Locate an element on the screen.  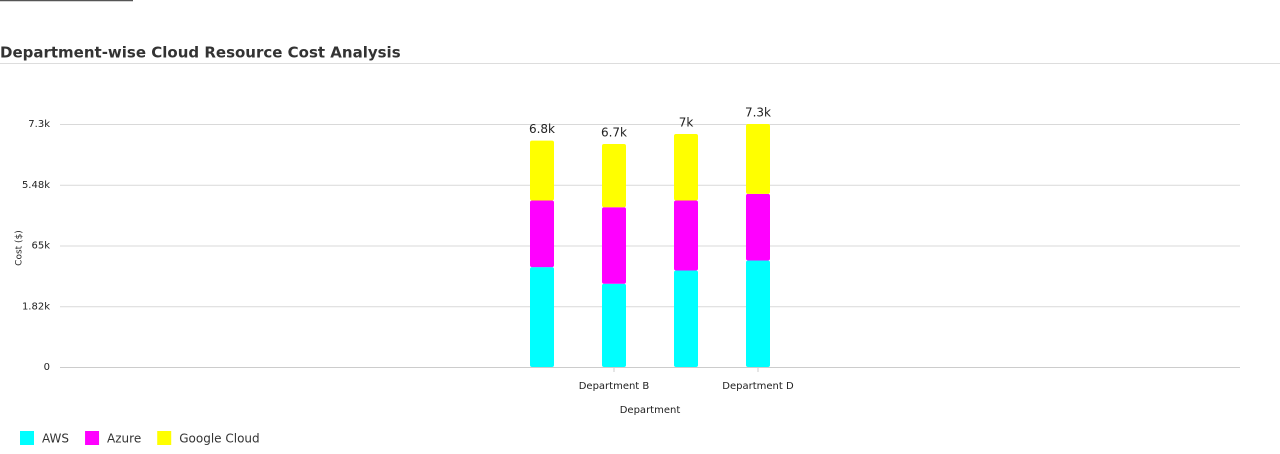
y-axis-label: Cost ($) is located at coordinates (20, 248).